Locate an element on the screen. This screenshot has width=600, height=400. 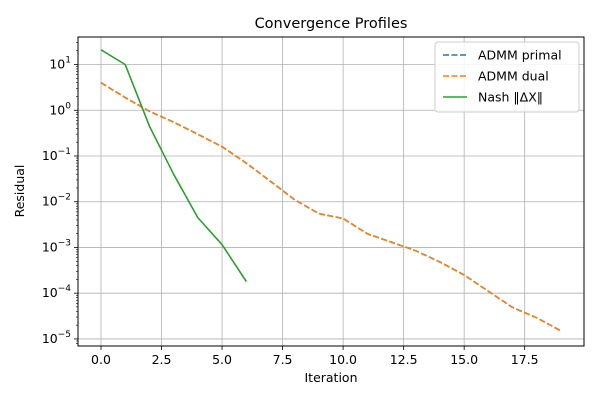
y-tick-label: 10¹ is located at coordinates (60, 64).